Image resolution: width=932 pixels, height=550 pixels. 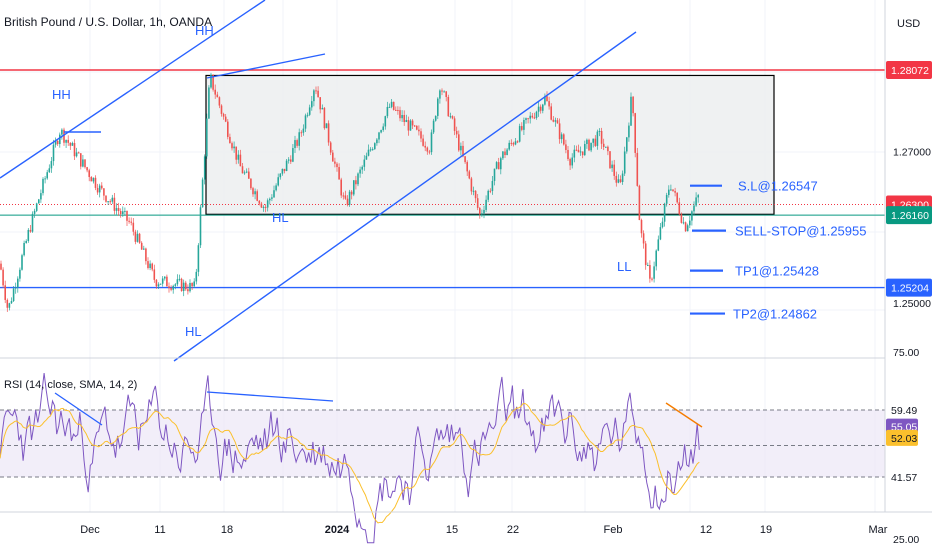 I want to click on rsi-divergence-lines, so click(x=378, y=409).